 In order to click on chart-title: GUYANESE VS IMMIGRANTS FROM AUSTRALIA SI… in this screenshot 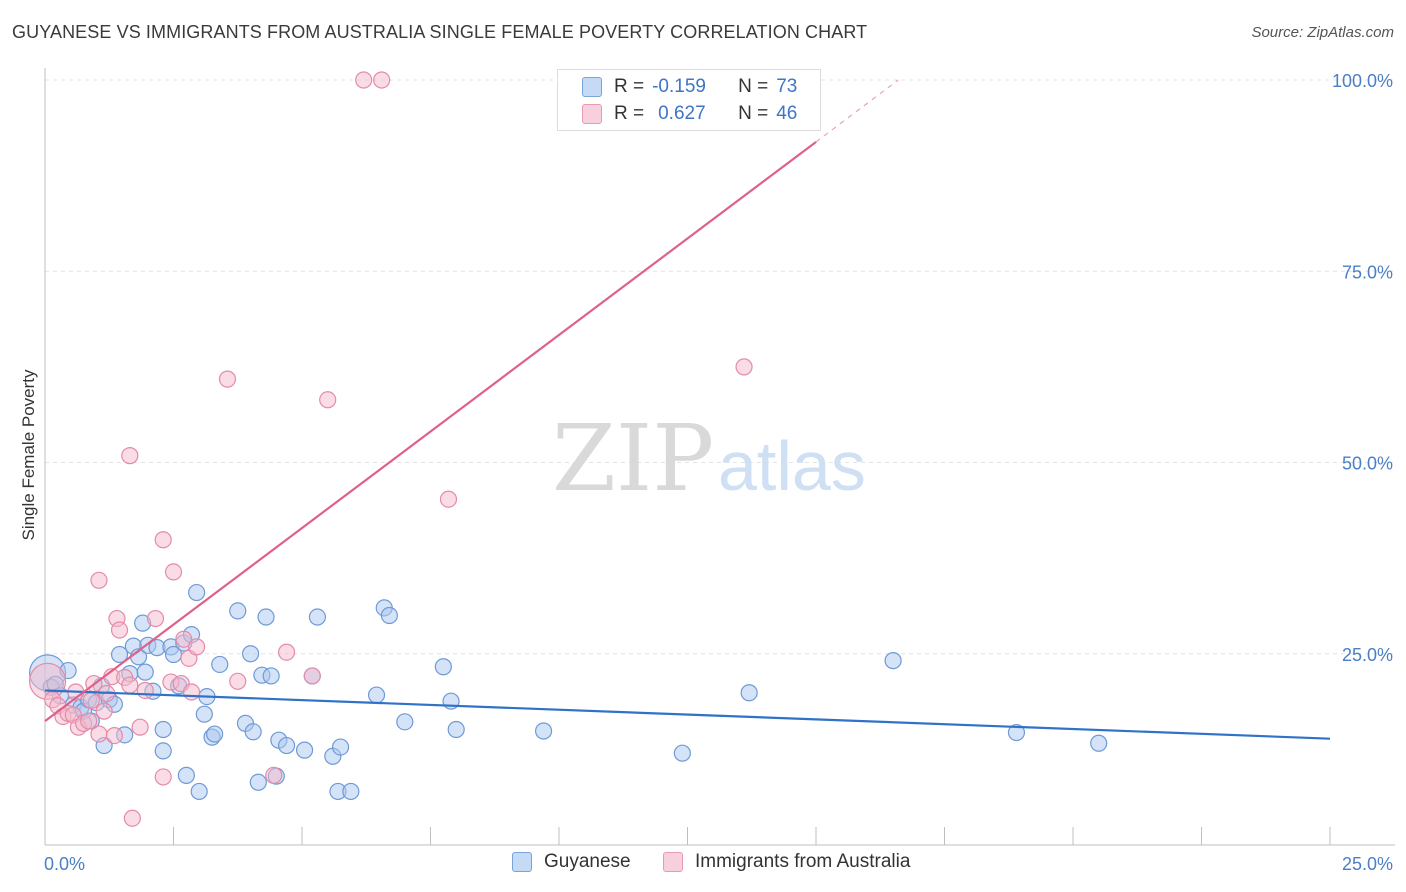, I will do `click(440, 32)`.